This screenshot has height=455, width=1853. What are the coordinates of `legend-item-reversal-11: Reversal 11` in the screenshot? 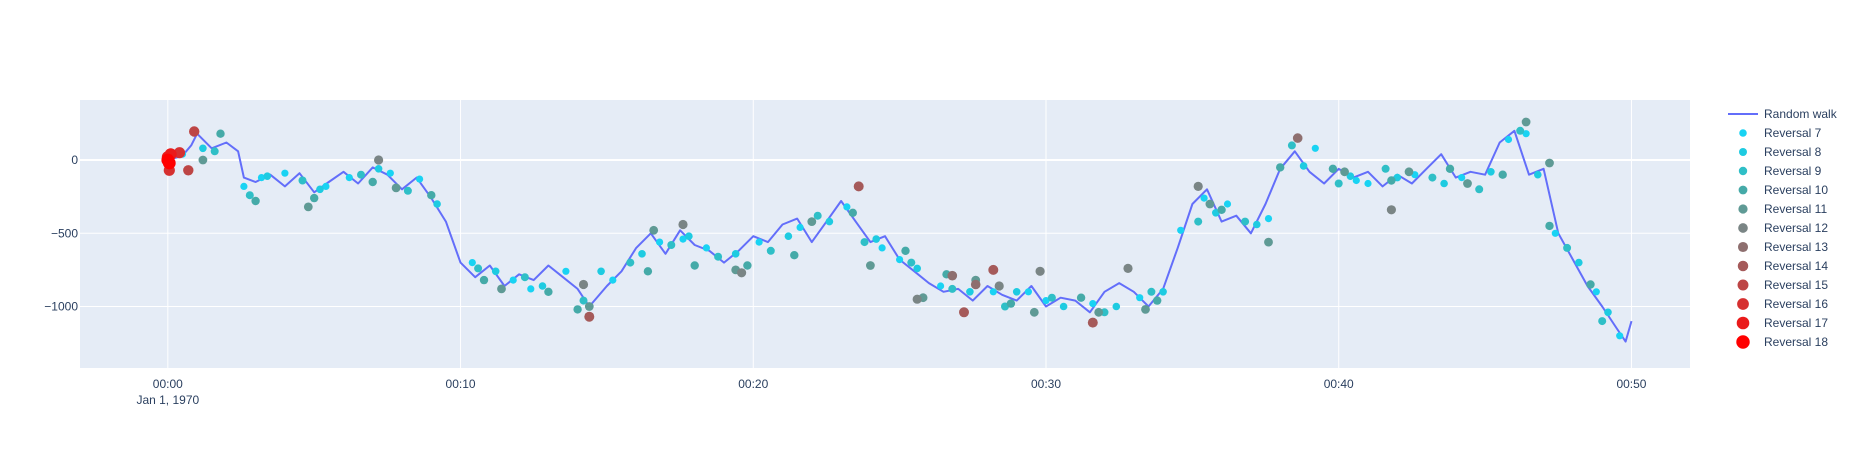 It's located at (1782, 209).